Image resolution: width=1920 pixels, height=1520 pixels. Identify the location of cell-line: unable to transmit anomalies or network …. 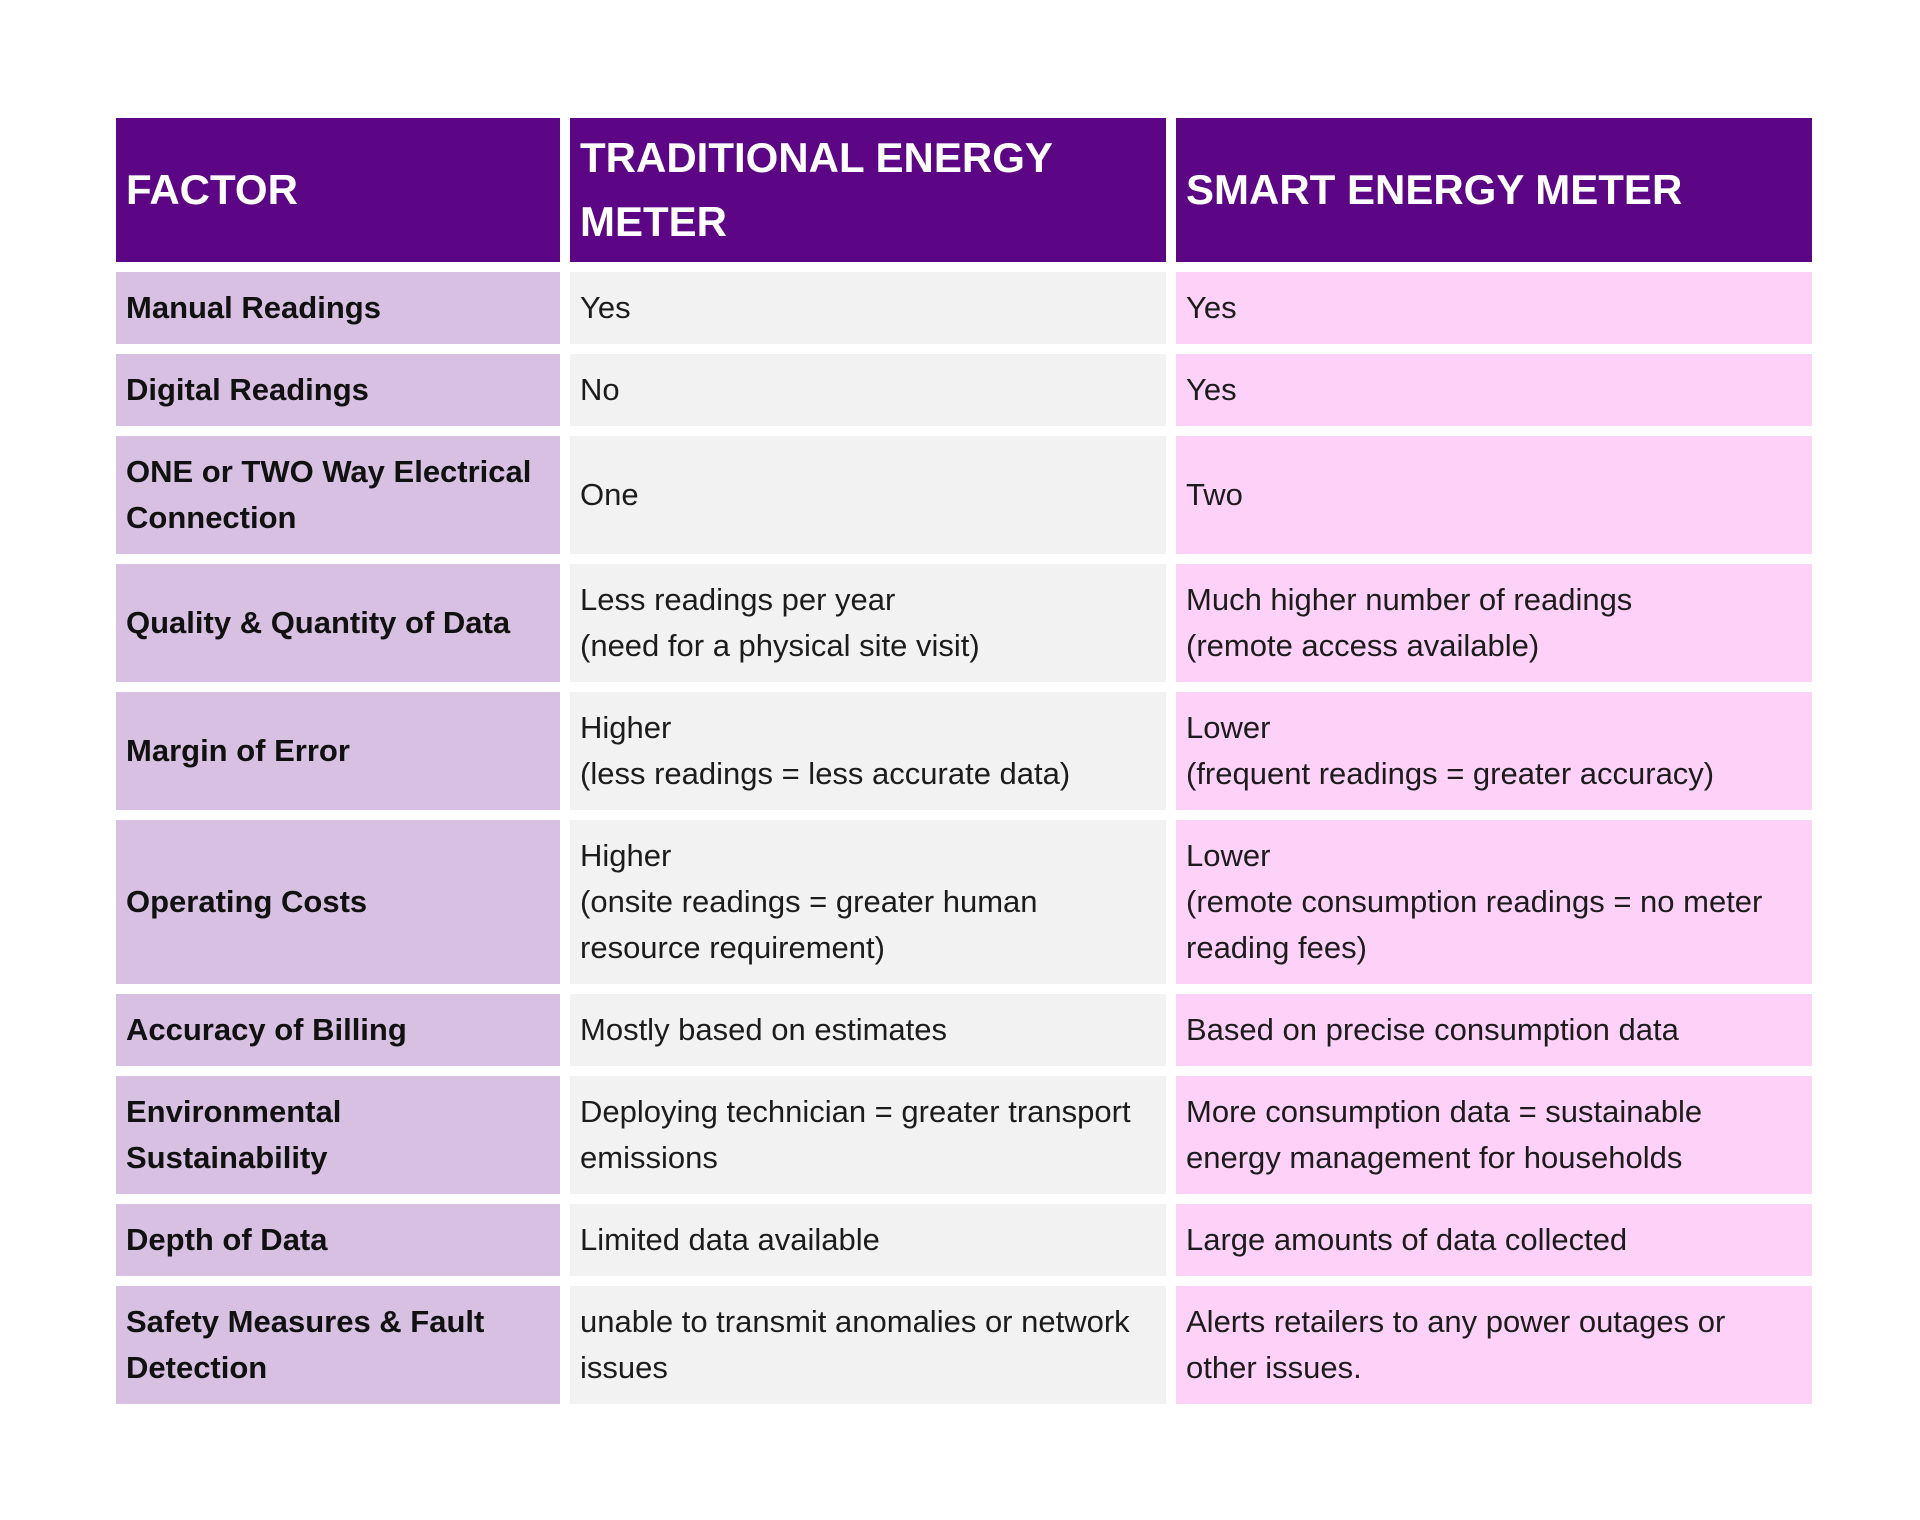
(855, 1344).